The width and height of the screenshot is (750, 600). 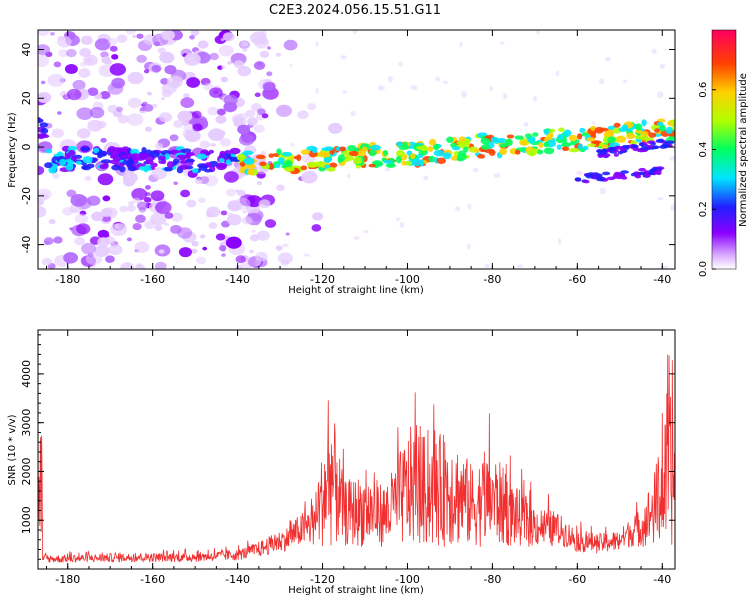 I want to click on x-tick-label: -100, so click(x=407, y=579).